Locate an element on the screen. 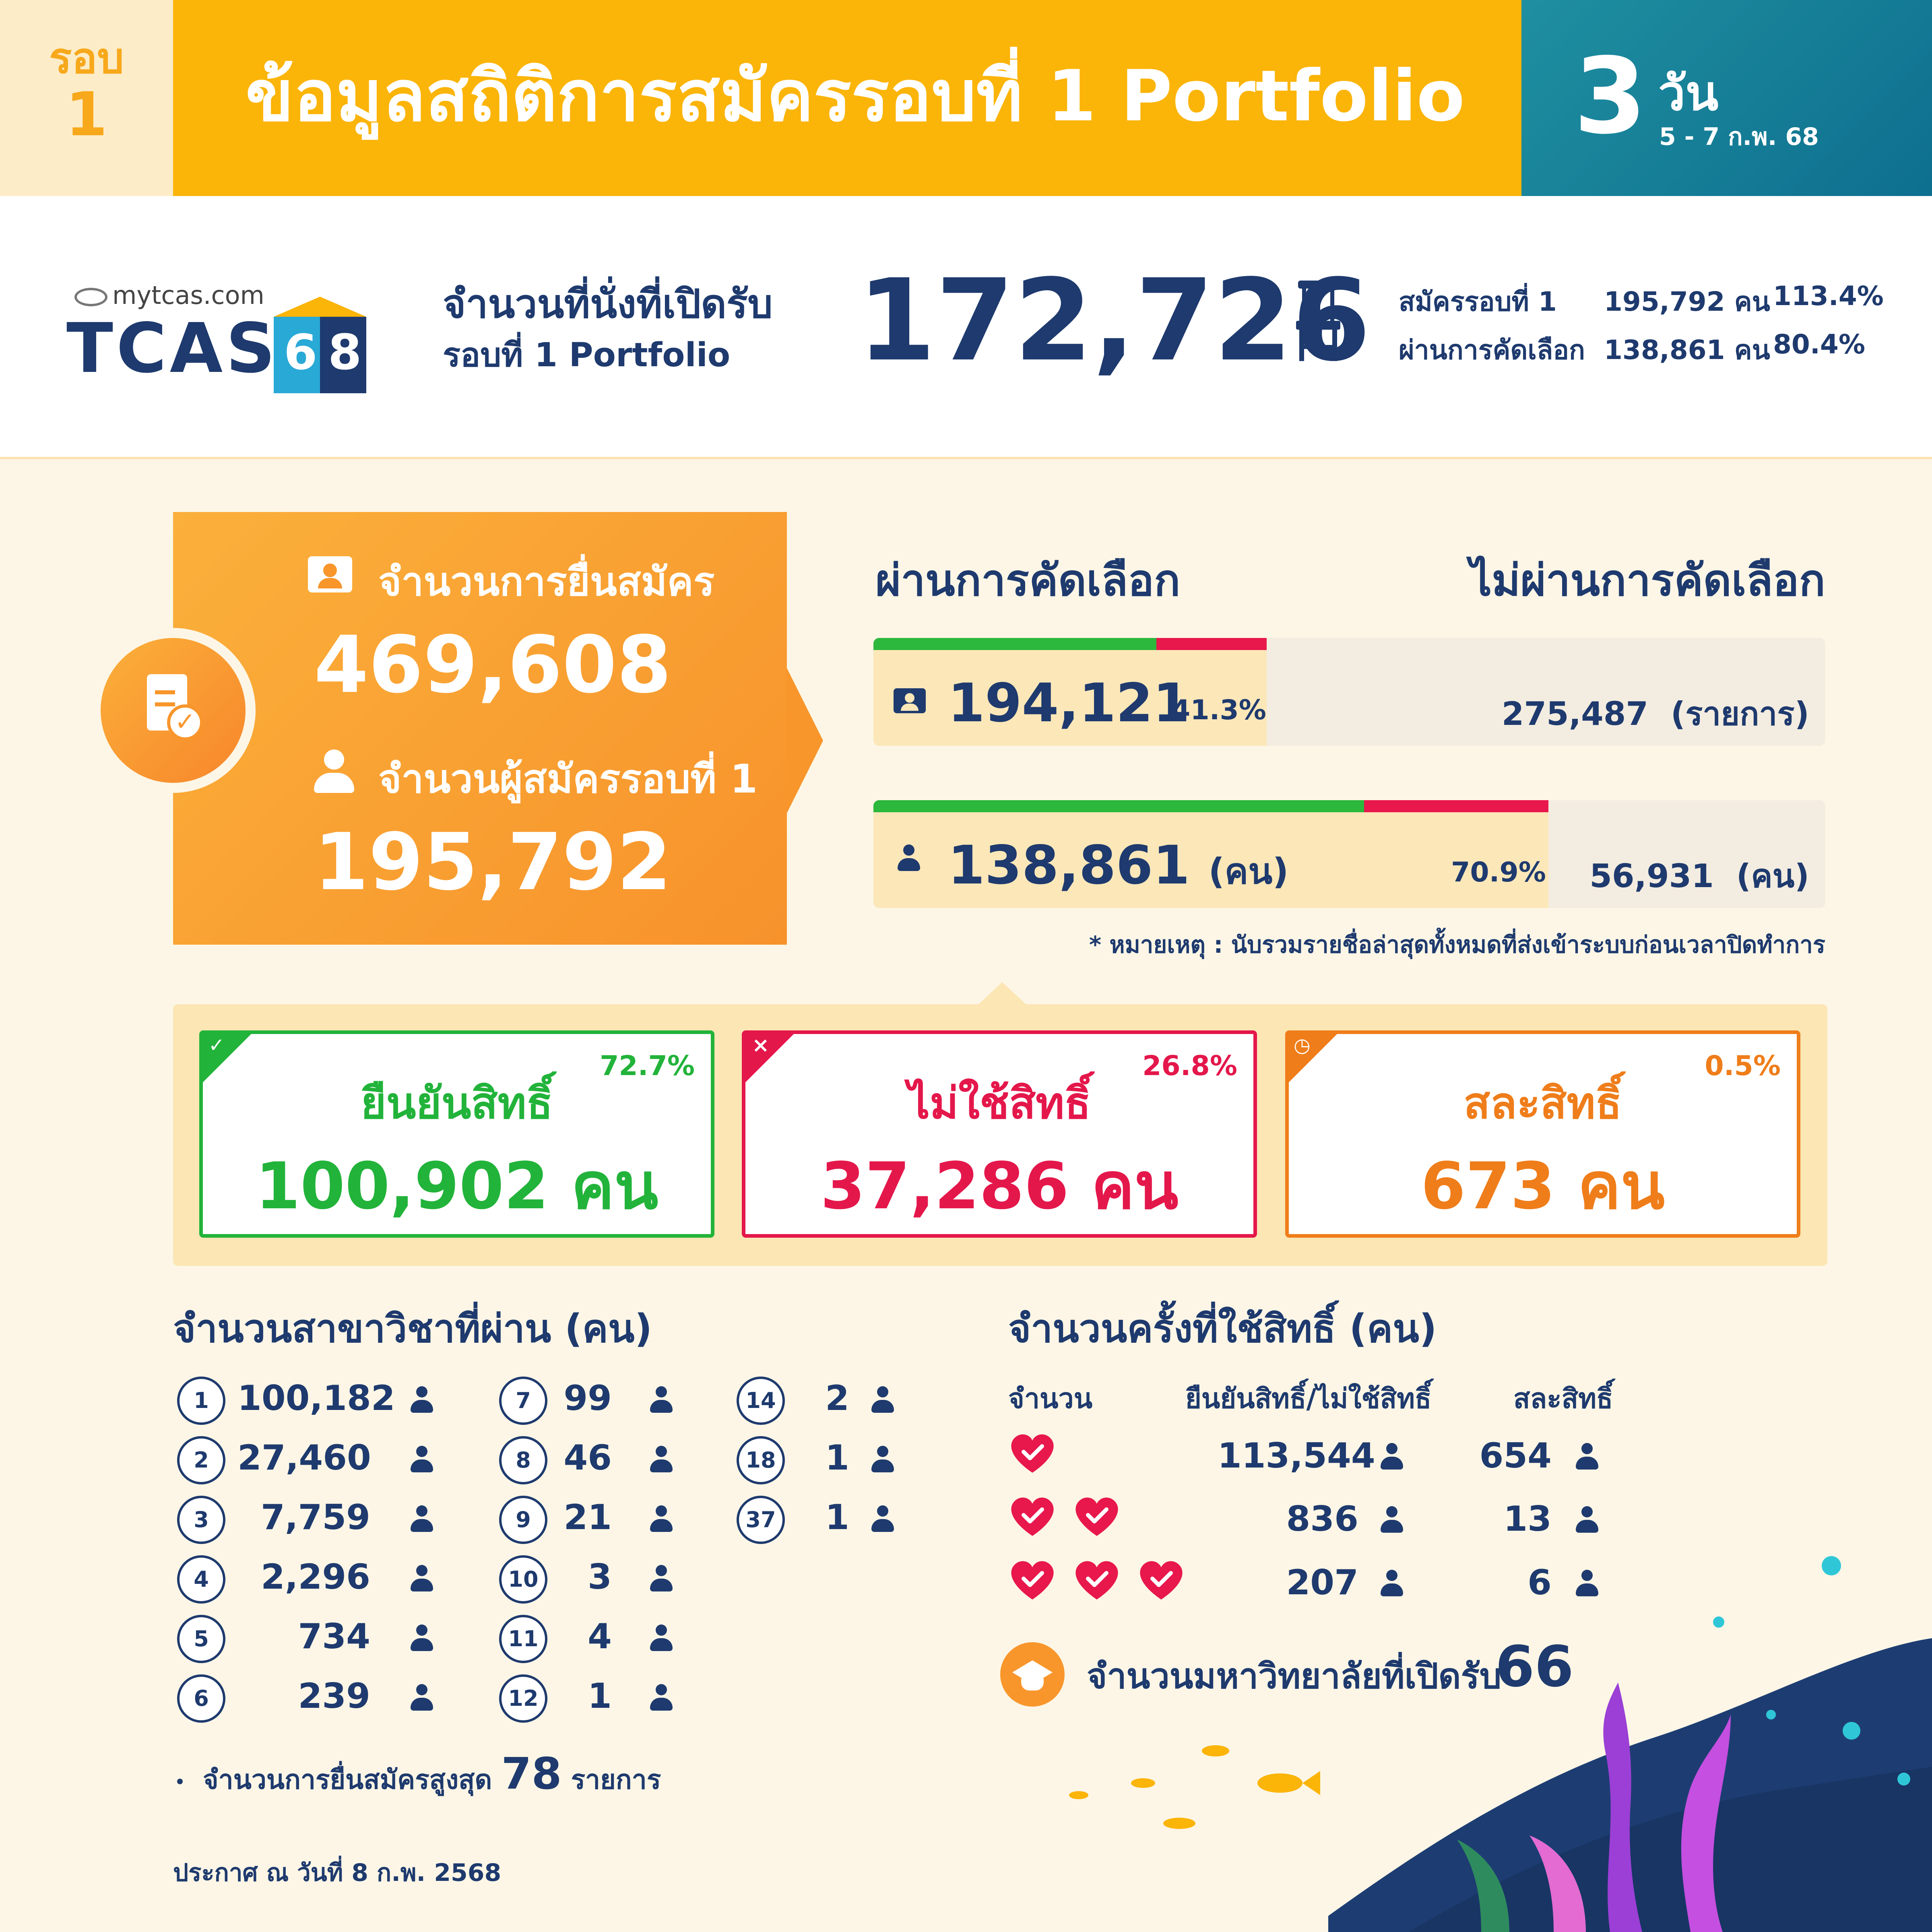 Image resolution: width=1932 pixels, height=1932 pixels. card-arrow is located at coordinates (805, 740).